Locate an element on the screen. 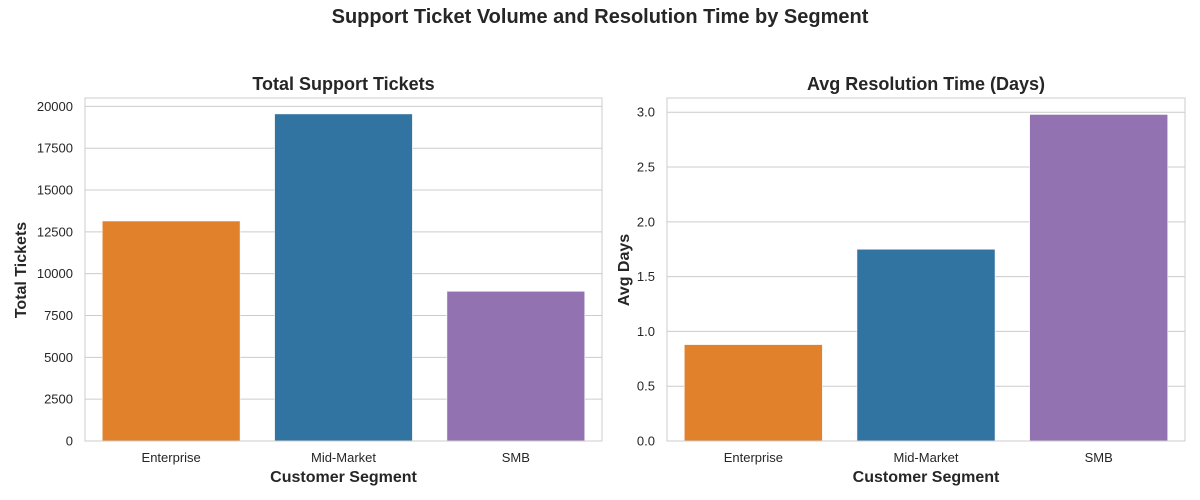 The width and height of the screenshot is (1200, 500). y-tick-label: 2.5 is located at coordinates (646, 167).